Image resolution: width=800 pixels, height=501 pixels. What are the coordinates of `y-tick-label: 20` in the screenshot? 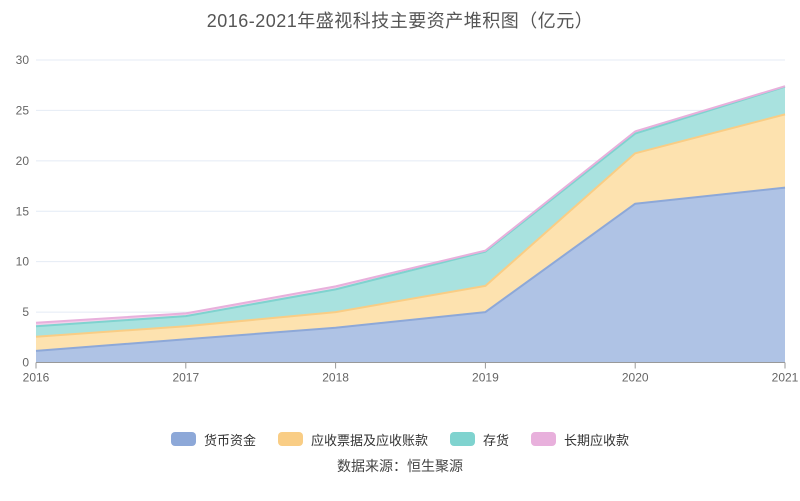 It's located at (23, 161).